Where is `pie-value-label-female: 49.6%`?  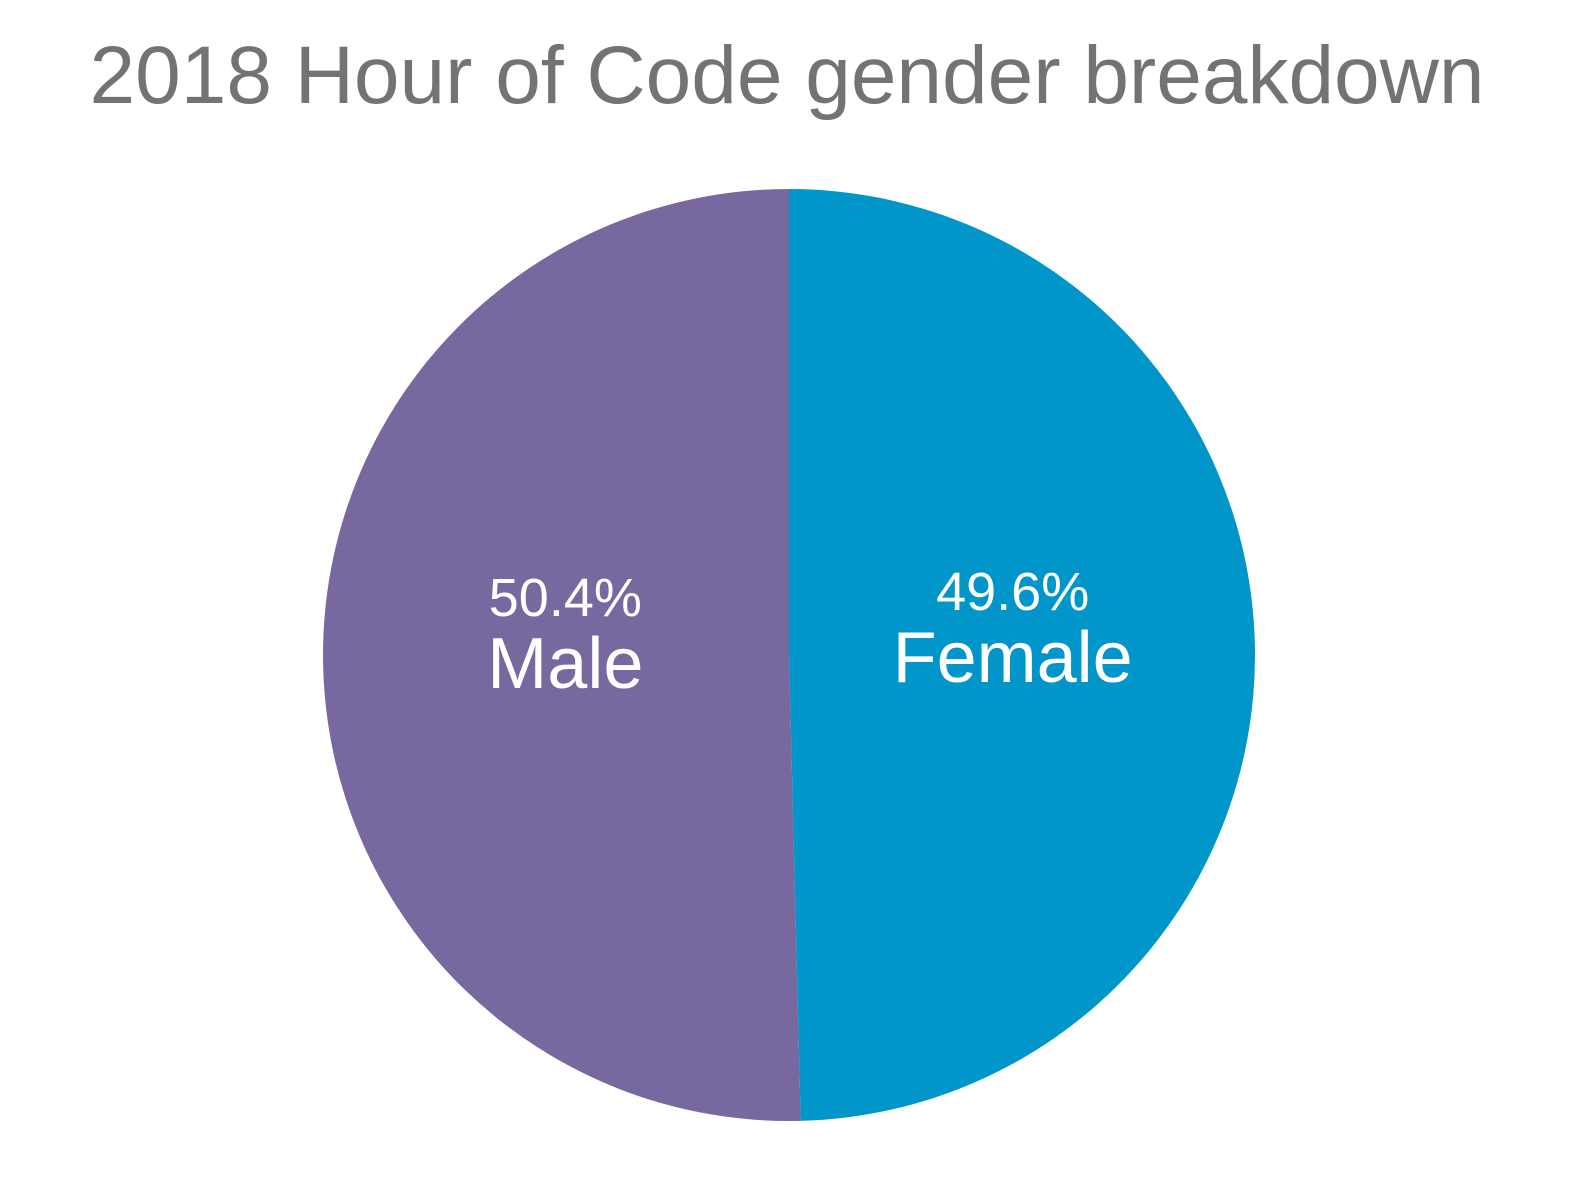
pie-value-label-female: 49.6% is located at coordinates (1012, 592).